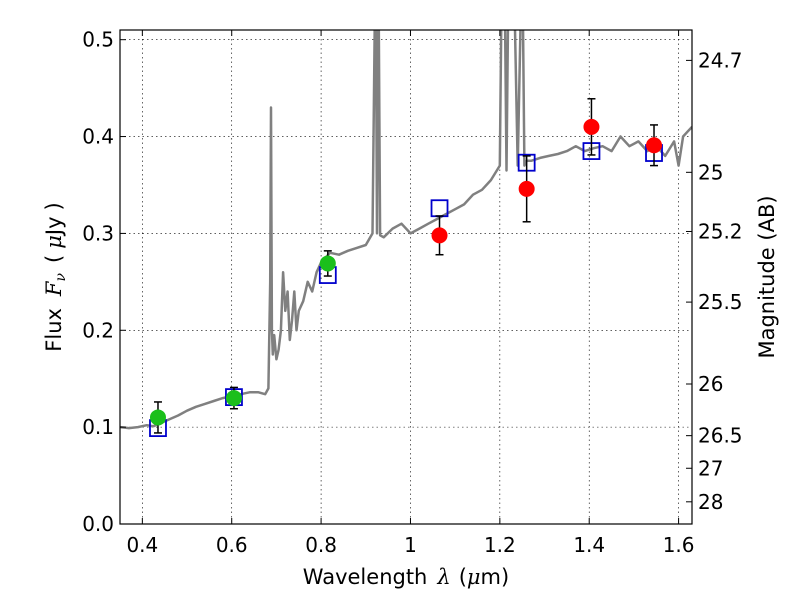 This screenshot has height=600, width=800. Describe the element at coordinates (710, 172) in the screenshot. I see `mag-tick-label: 25` at that location.